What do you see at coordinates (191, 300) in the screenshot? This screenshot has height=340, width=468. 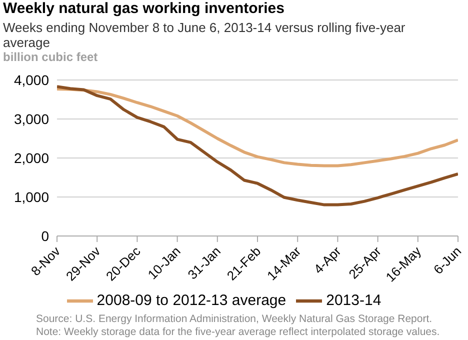 I see `legend-label: 2008-09 to 2012-13 average` at bounding box center [191, 300].